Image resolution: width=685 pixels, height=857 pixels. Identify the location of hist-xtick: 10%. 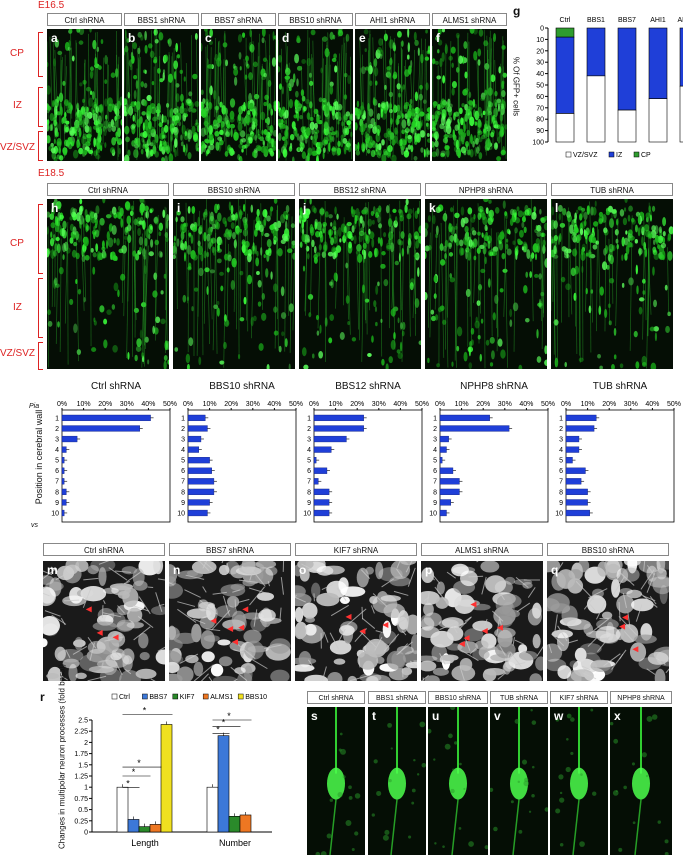
(462, 404).